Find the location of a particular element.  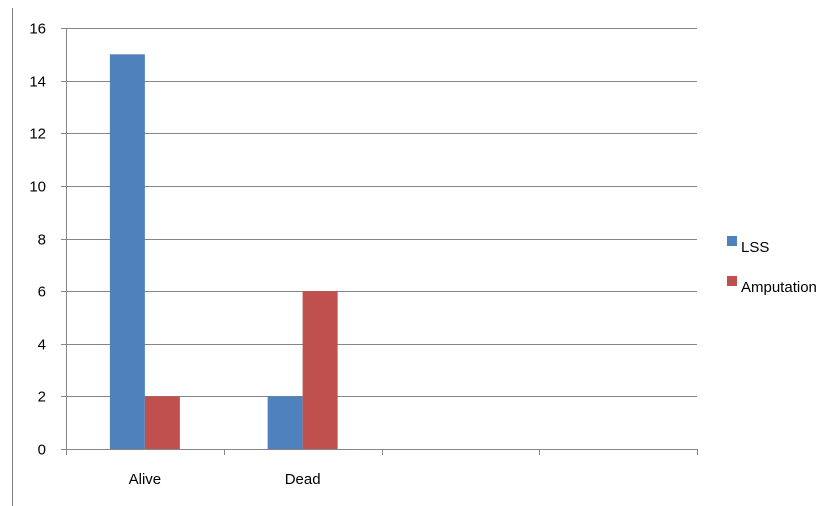

y-tick-label: 10 is located at coordinates (37, 187).